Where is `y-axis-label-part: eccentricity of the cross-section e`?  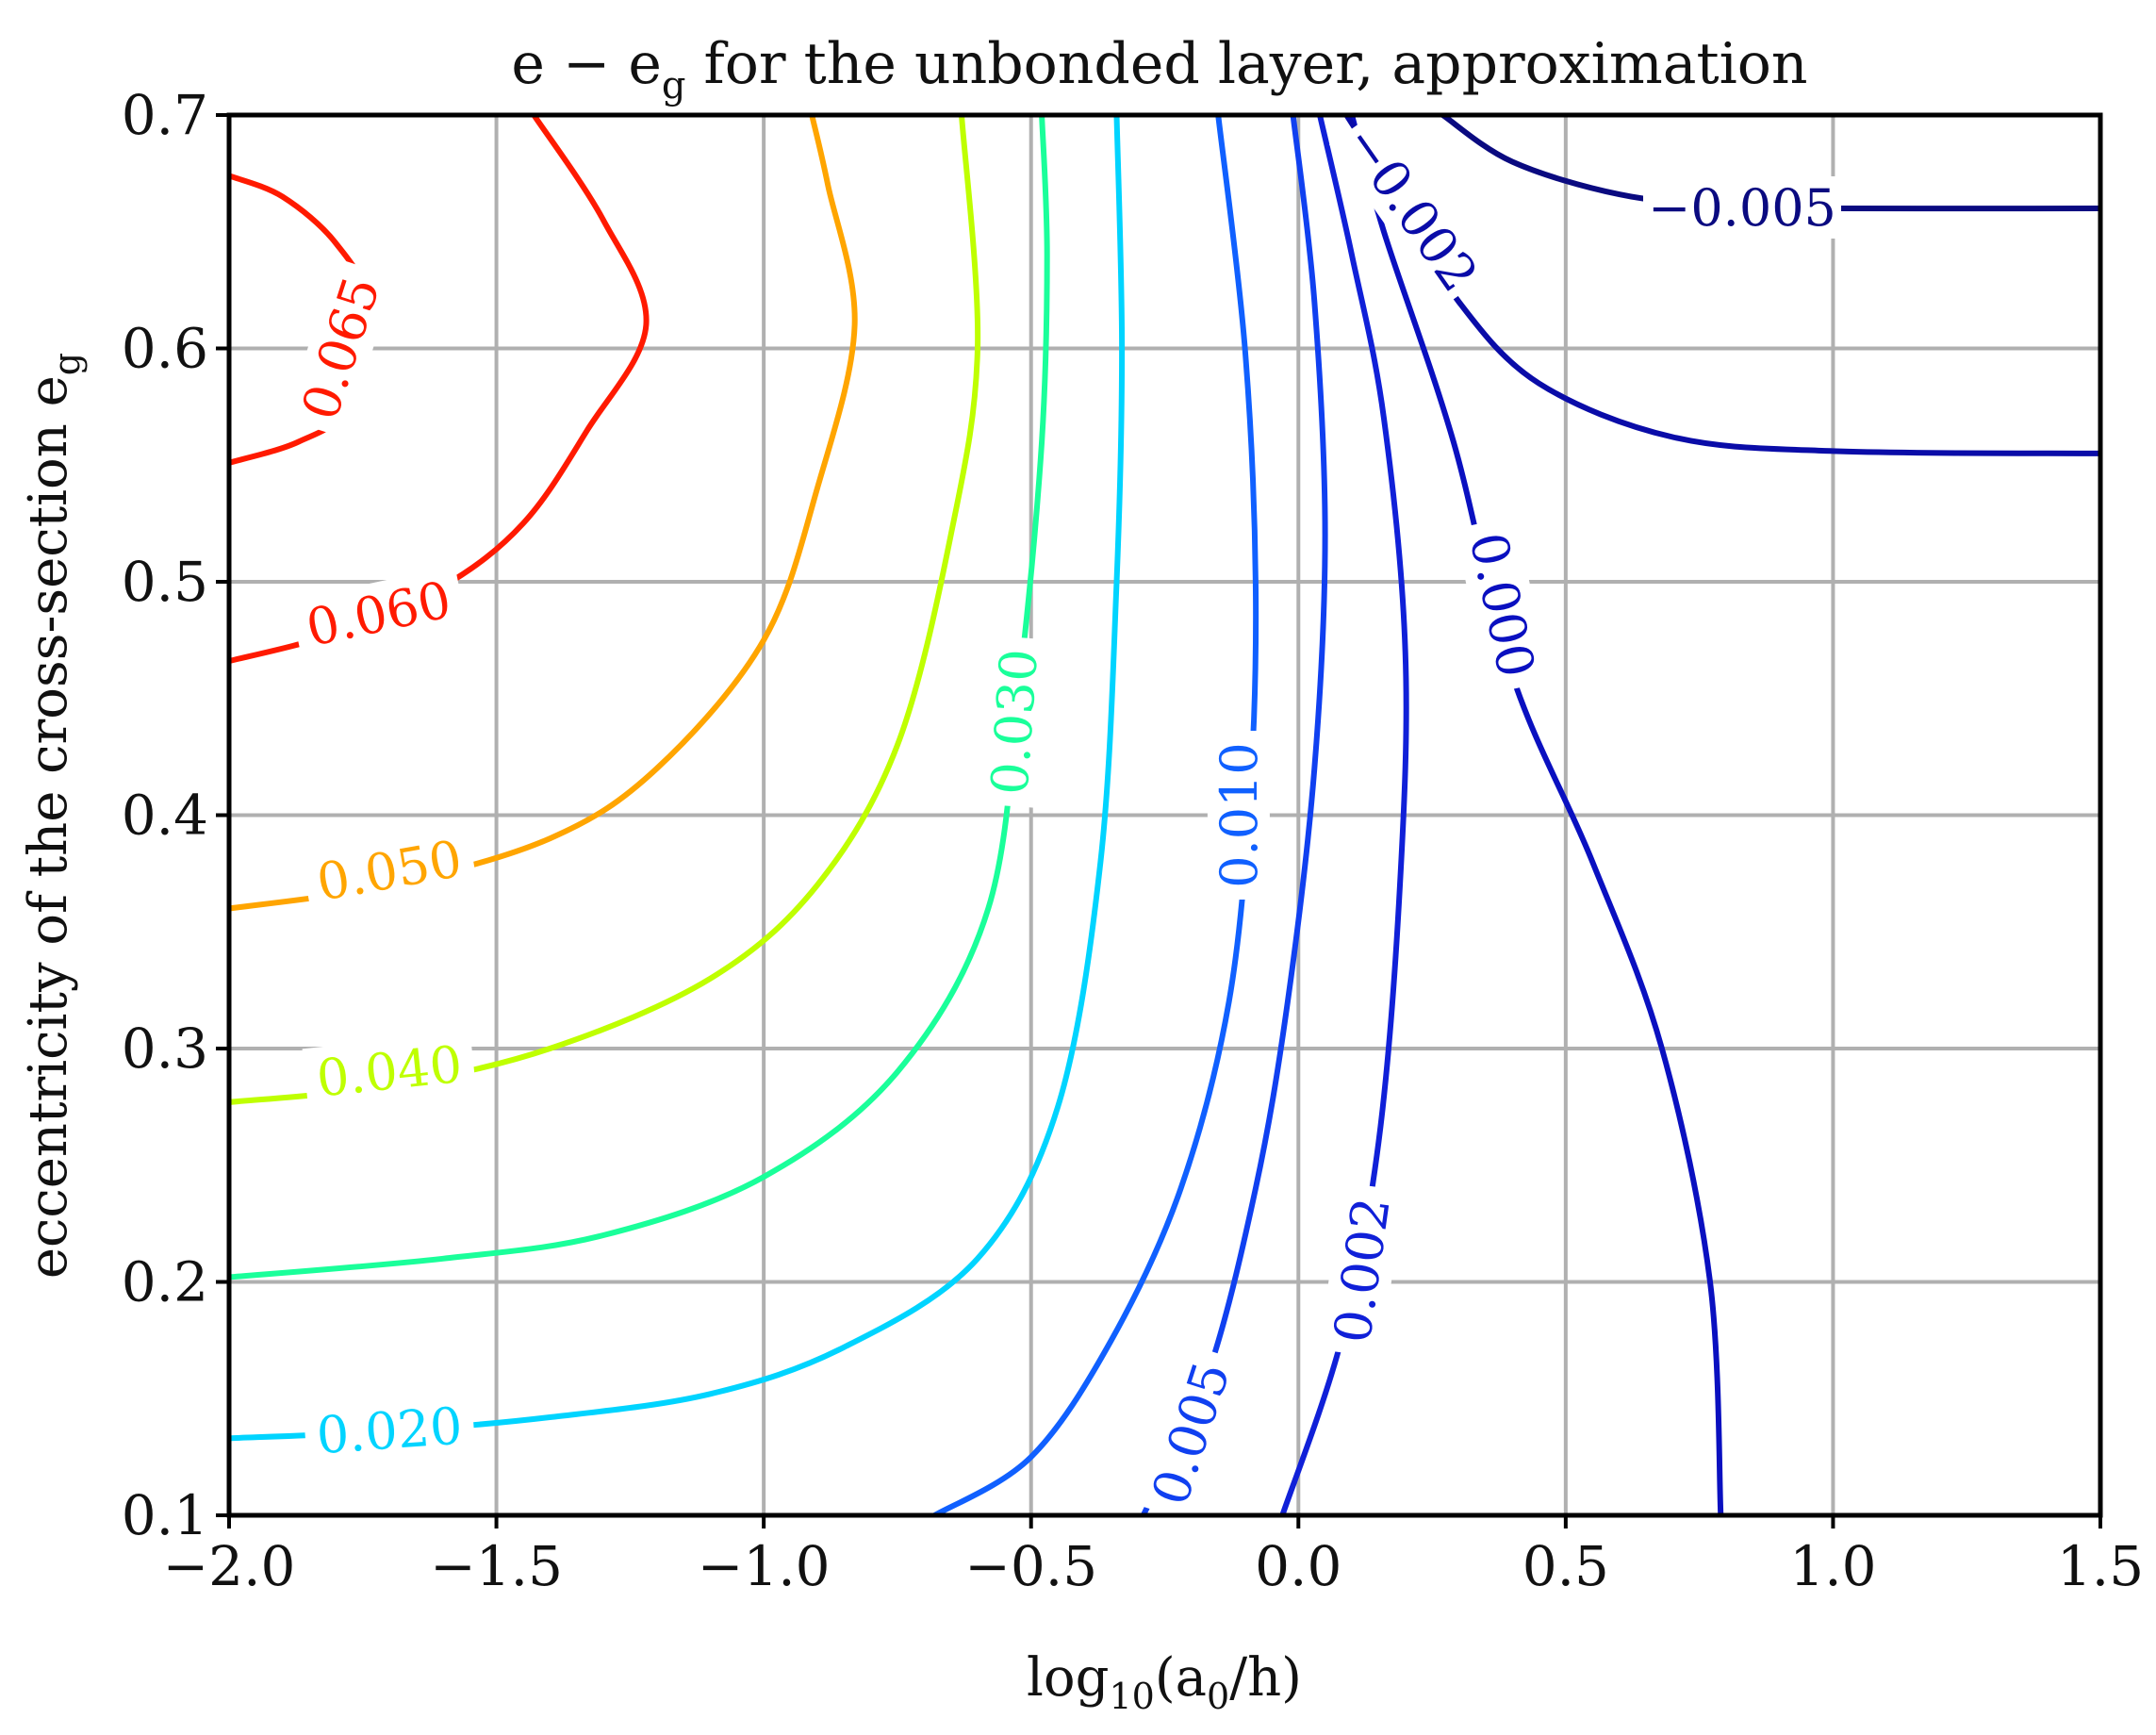 y-axis-label-part: eccentricity of the cross-section e is located at coordinates (48, 827).